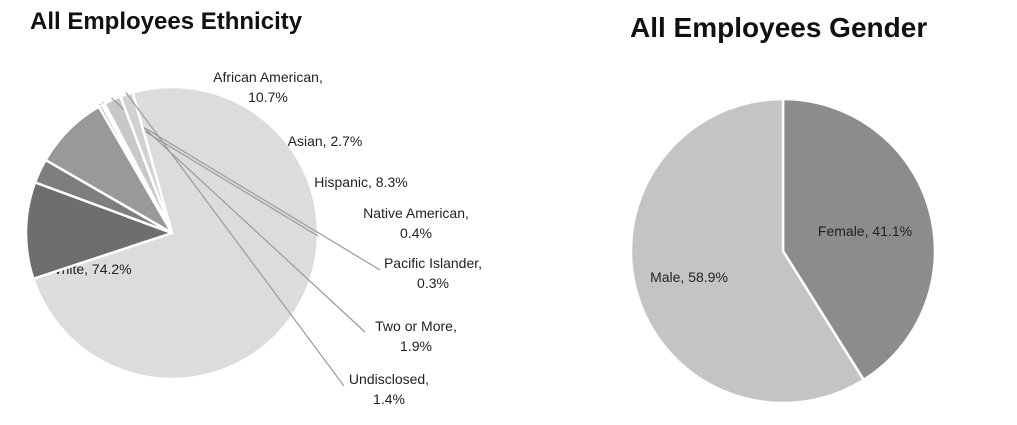 The image size is (1017, 425). Describe the element at coordinates (433, 273) in the screenshot. I see `data-label-pacific-islander: Pacific Islander, 0.3%` at that location.